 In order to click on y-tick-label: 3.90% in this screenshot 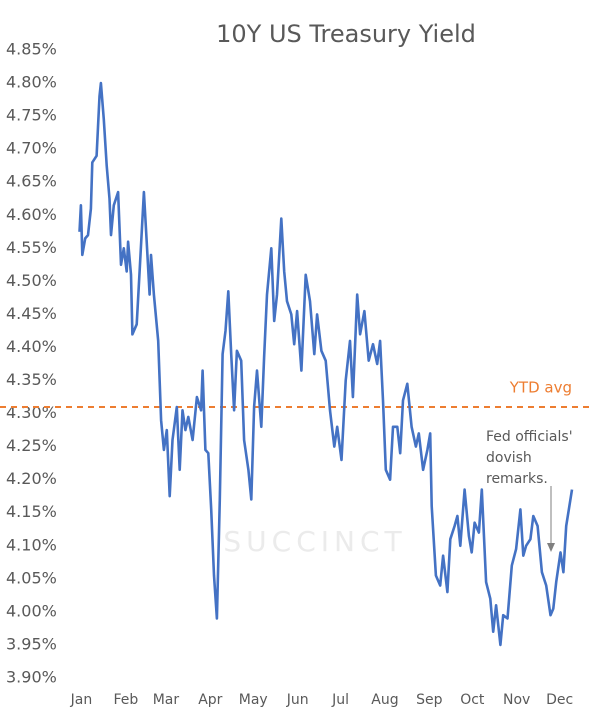, I will do `click(31, 677)`.